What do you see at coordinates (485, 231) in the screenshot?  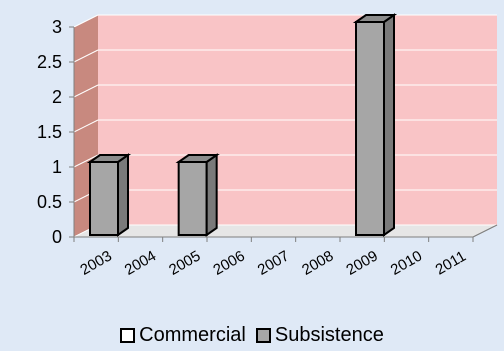 I see `x-axis-depth-line` at bounding box center [485, 231].